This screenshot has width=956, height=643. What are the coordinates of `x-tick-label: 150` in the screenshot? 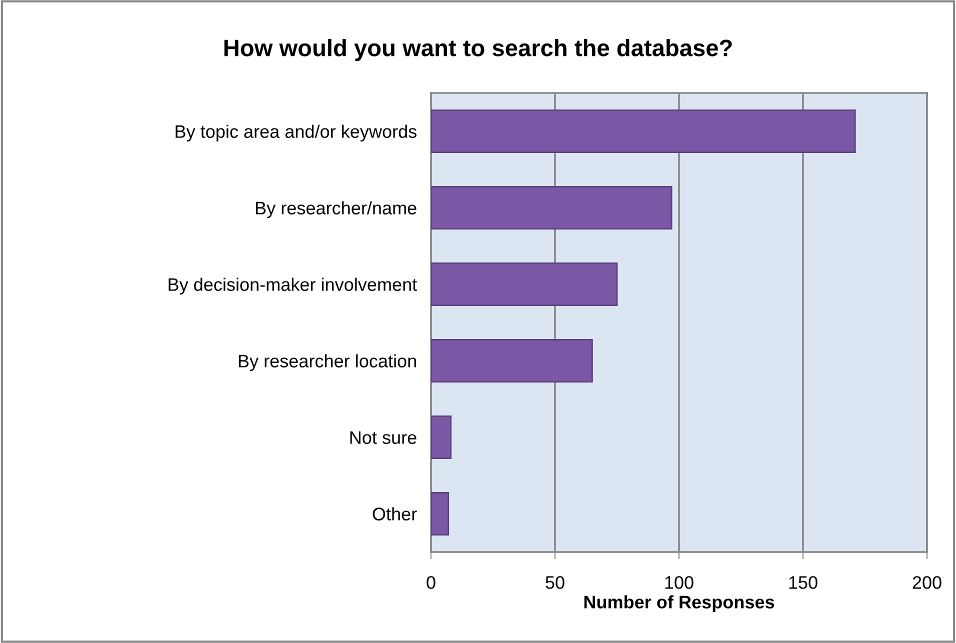 It's located at (803, 582).